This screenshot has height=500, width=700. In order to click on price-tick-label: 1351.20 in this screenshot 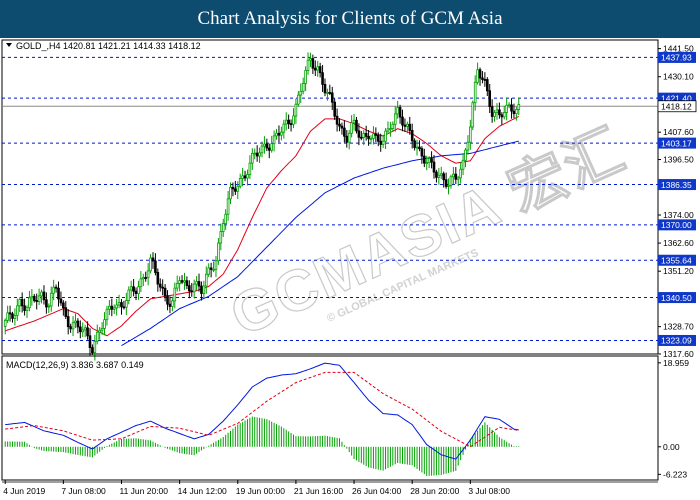, I will do `click(678, 271)`.